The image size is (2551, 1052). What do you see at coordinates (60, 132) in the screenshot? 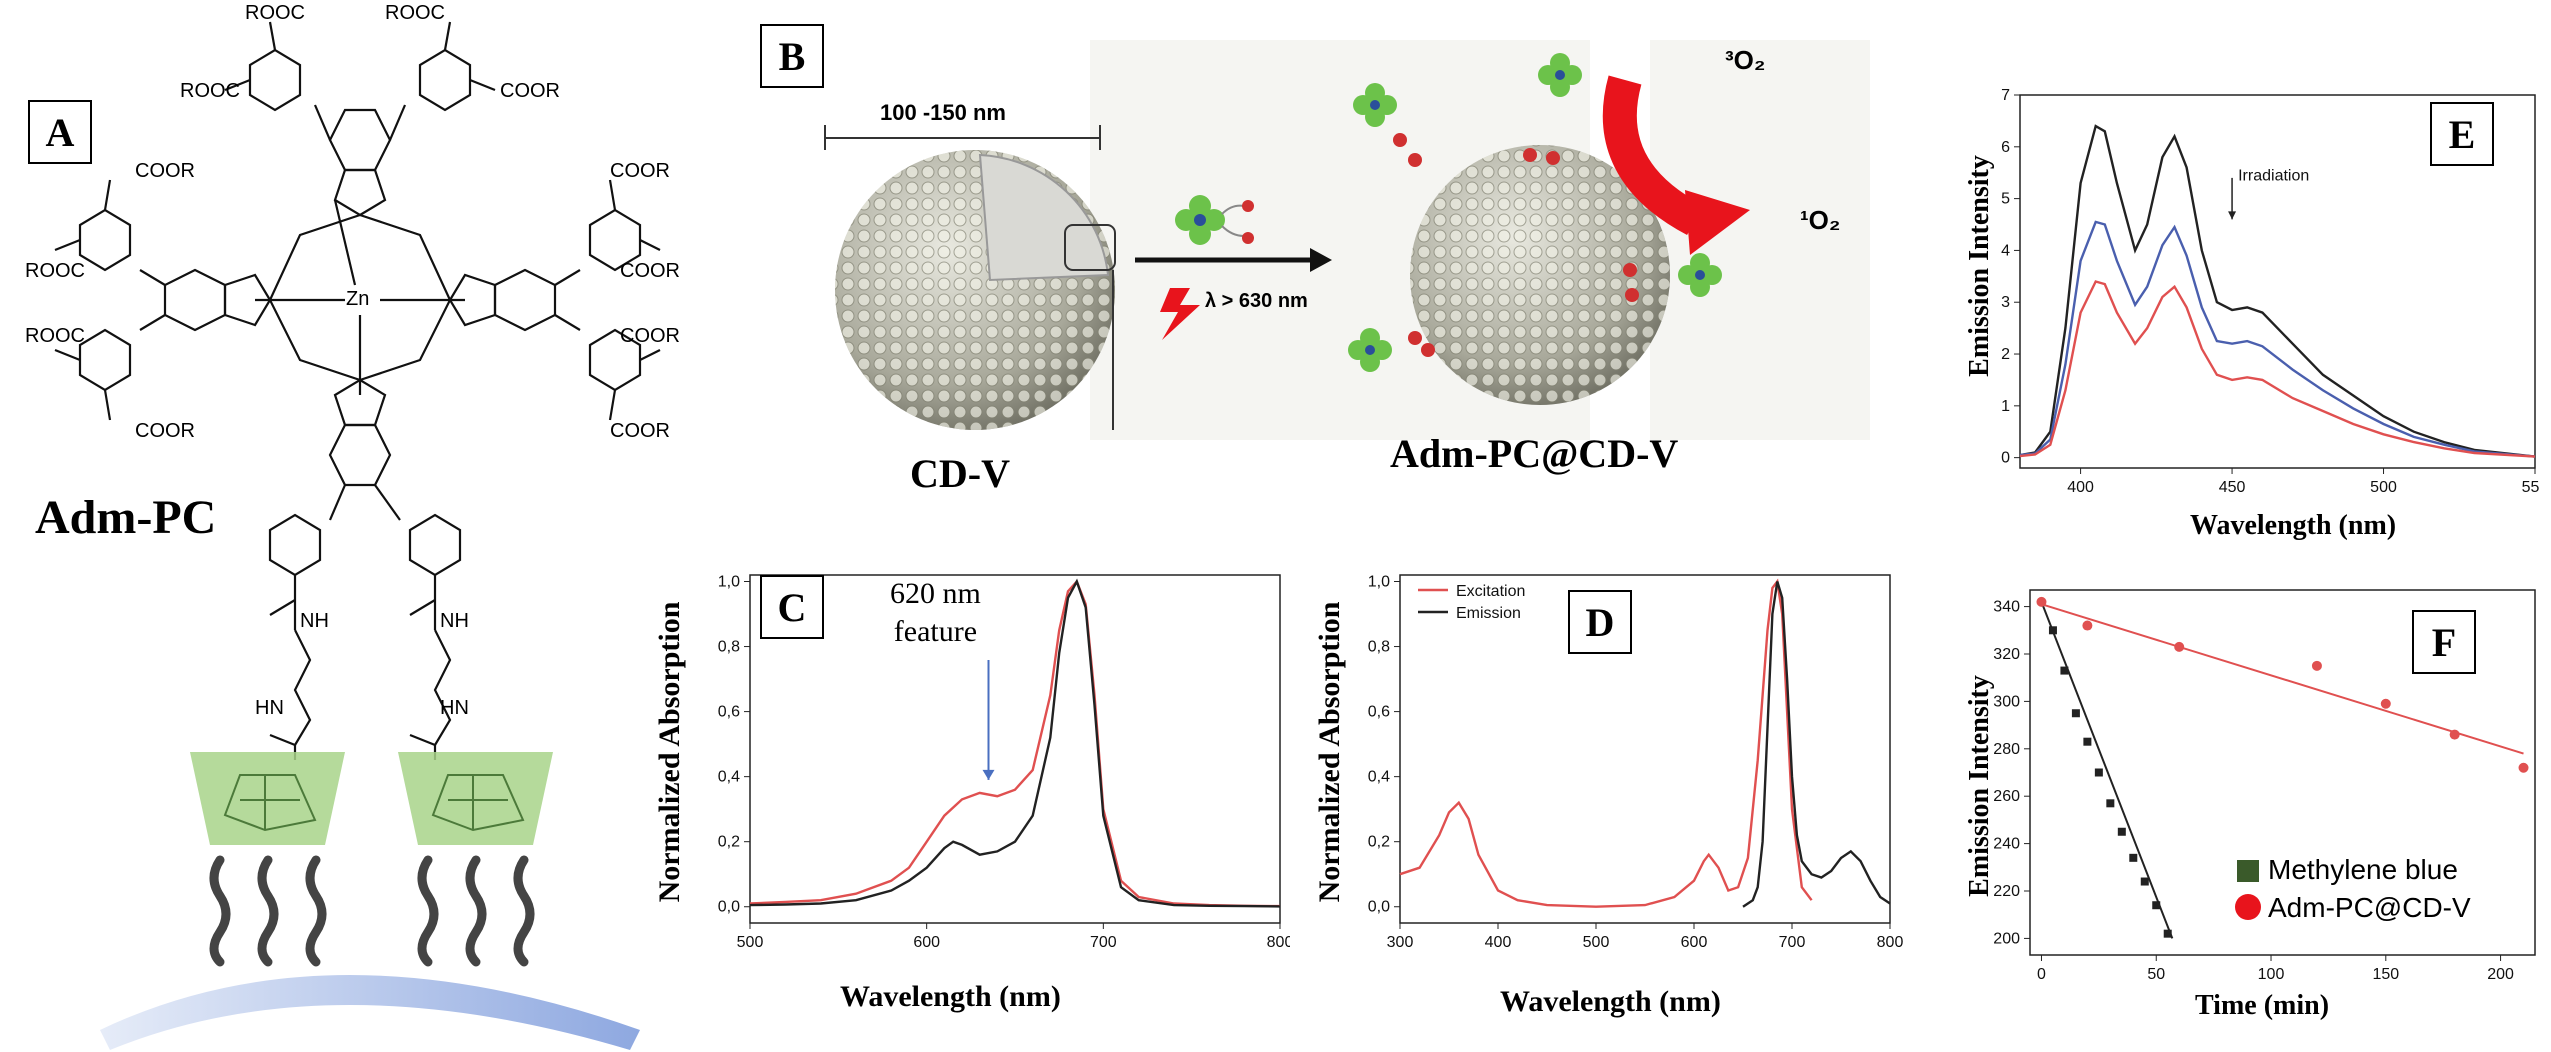
I see `panel-letter-a: A` at bounding box center [60, 132].